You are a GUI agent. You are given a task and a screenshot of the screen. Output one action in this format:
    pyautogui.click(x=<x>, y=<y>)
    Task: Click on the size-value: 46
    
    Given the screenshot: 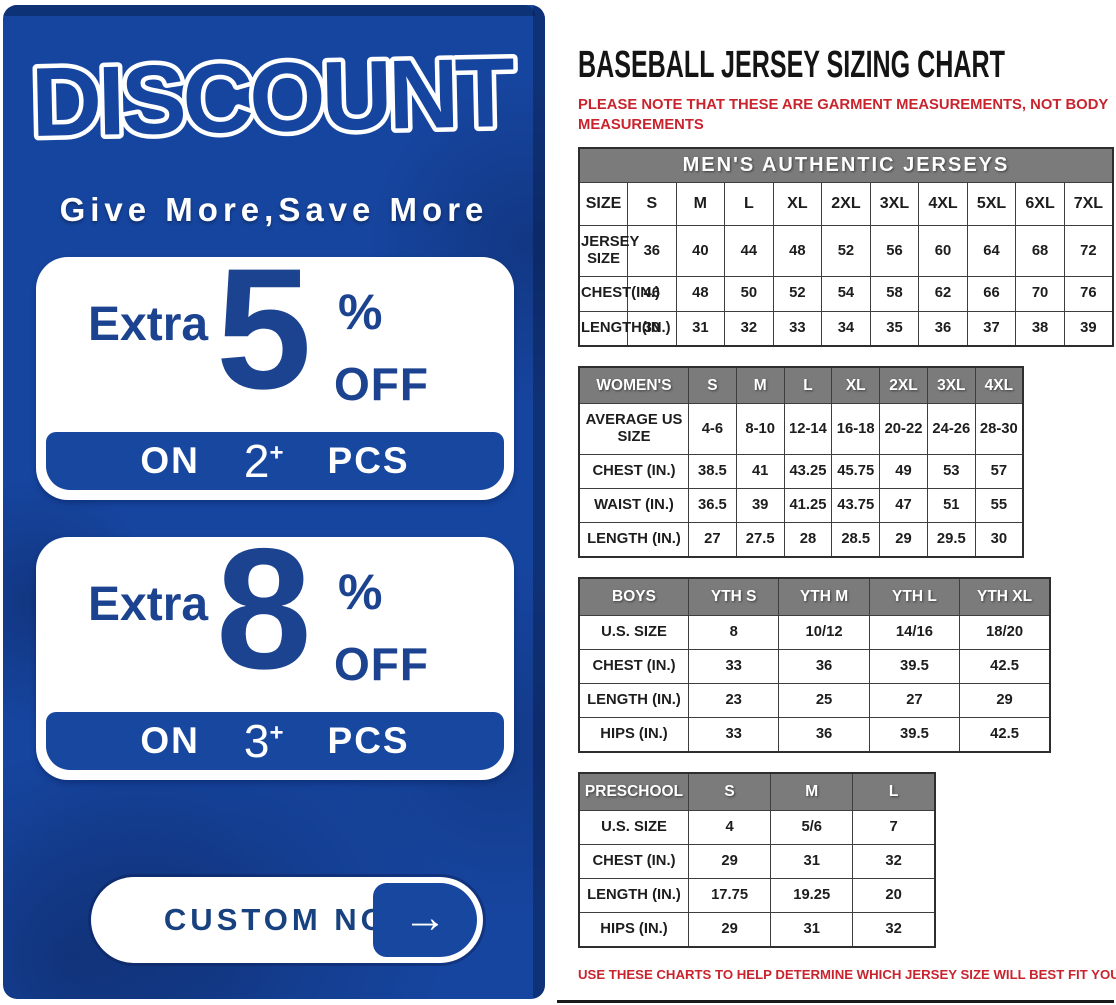 What is the action you would take?
    pyautogui.click(x=652, y=294)
    